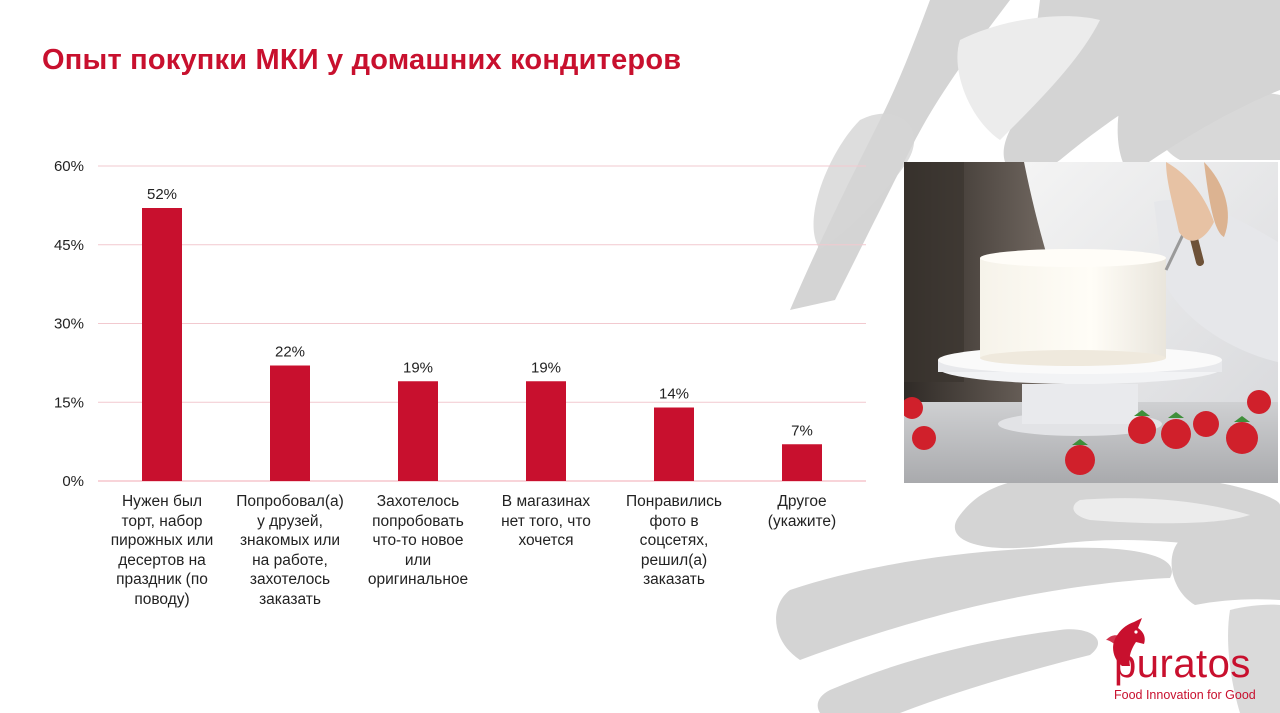  I want to click on x-category-label: В магазинах нет того, что хочется, so click(546, 521).